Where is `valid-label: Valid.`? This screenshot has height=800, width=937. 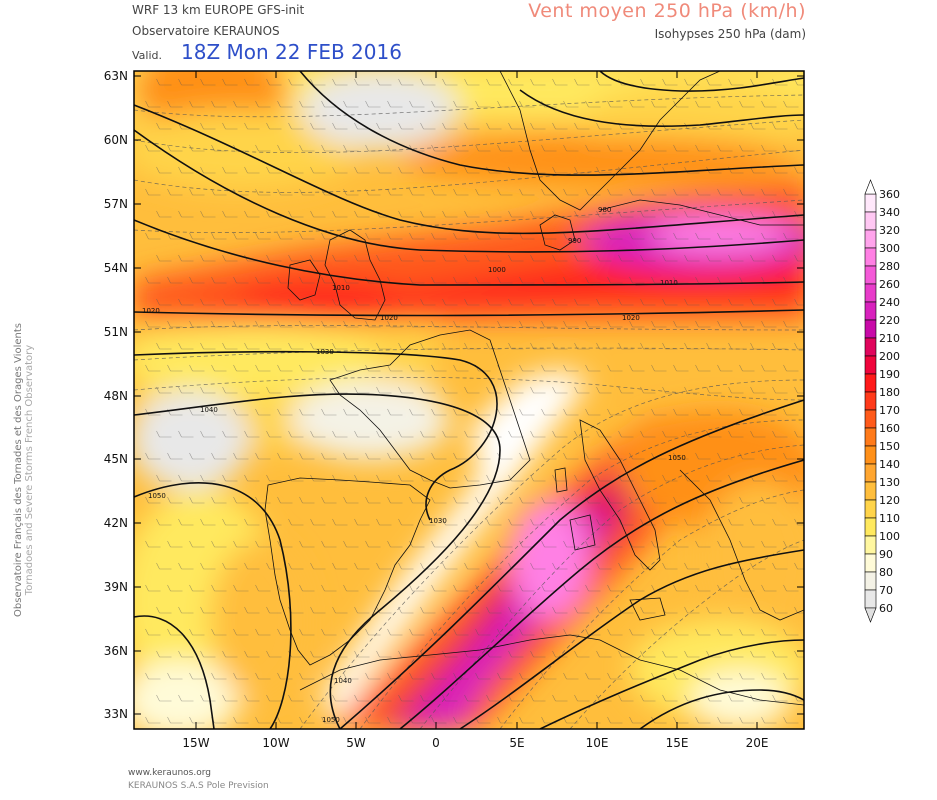 valid-label: Valid. is located at coordinates (147, 55).